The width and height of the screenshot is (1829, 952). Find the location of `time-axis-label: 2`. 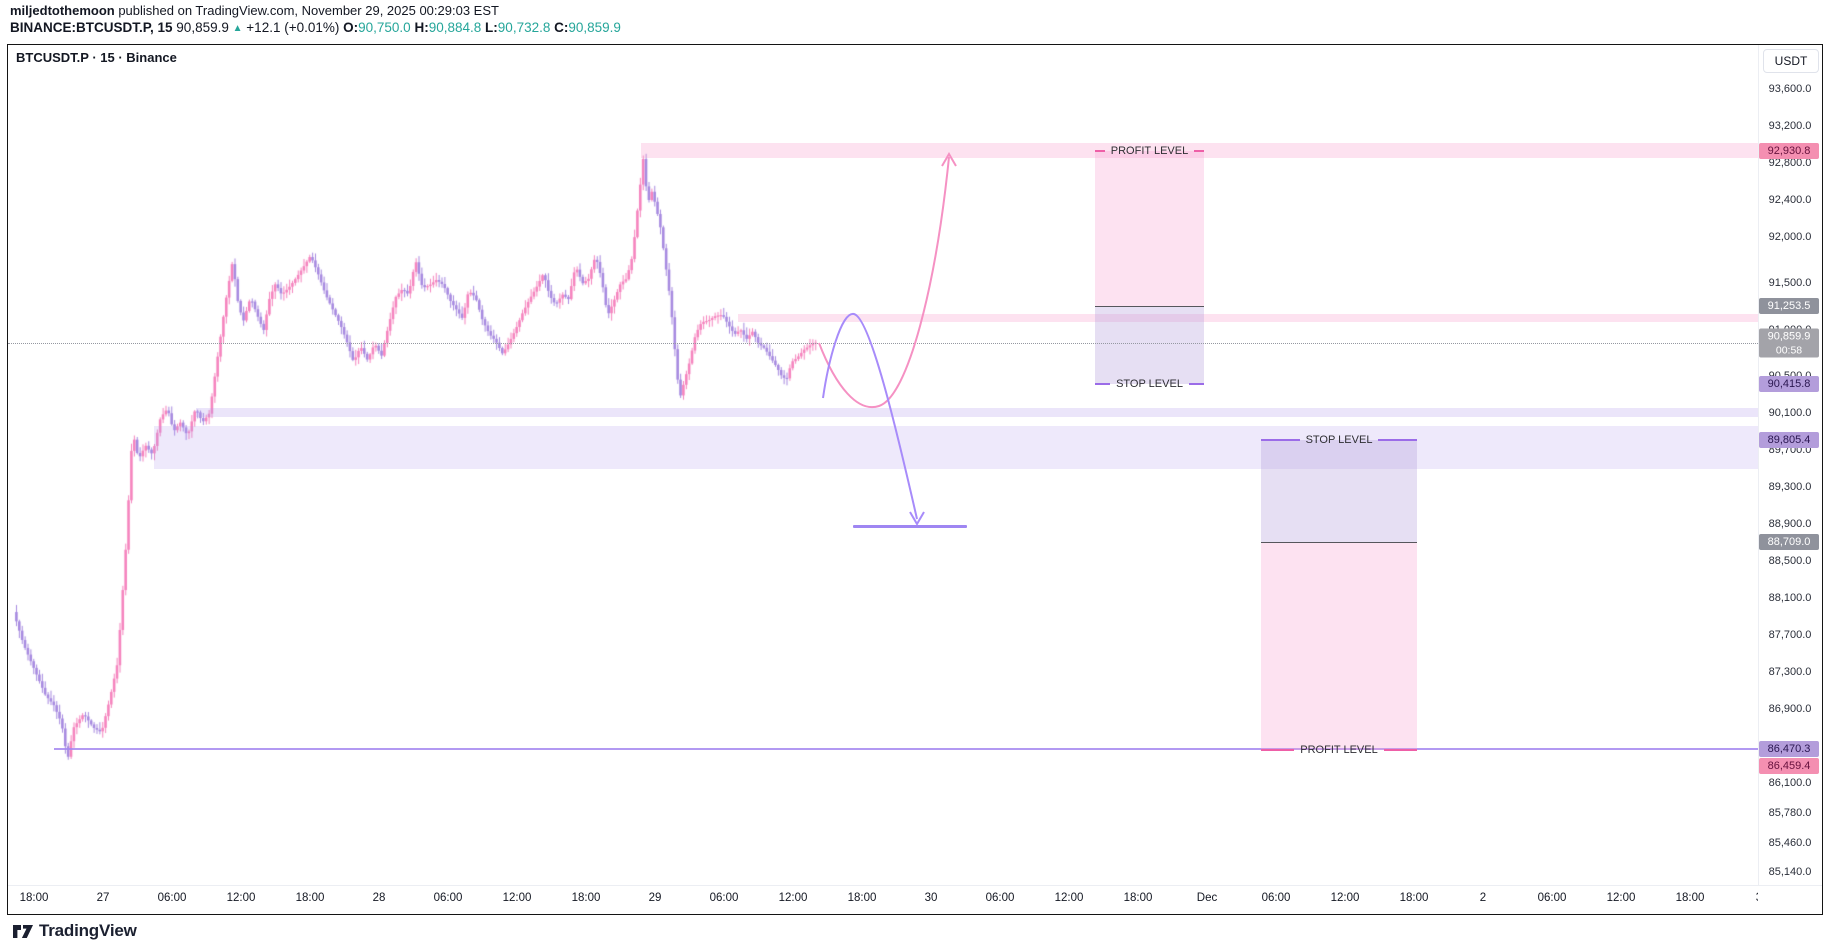

time-axis-label: 2 is located at coordinates (1483, 898).